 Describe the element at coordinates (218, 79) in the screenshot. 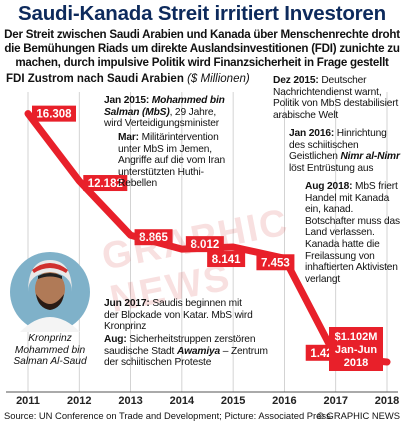

I see `chart-unit: ($ Millionen)` at that location.